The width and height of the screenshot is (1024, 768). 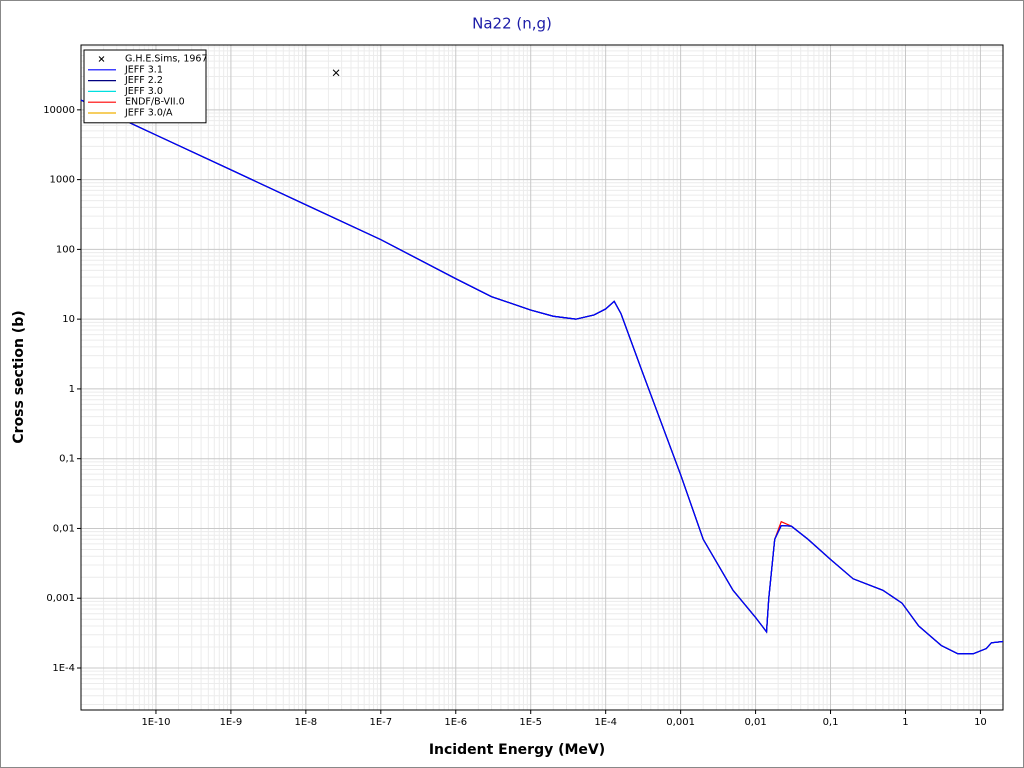 What do you see at coordinates (143, 80) in the screenshot?
I see `legend-label: JEFF 2.2` at bounding box center [143, 80].